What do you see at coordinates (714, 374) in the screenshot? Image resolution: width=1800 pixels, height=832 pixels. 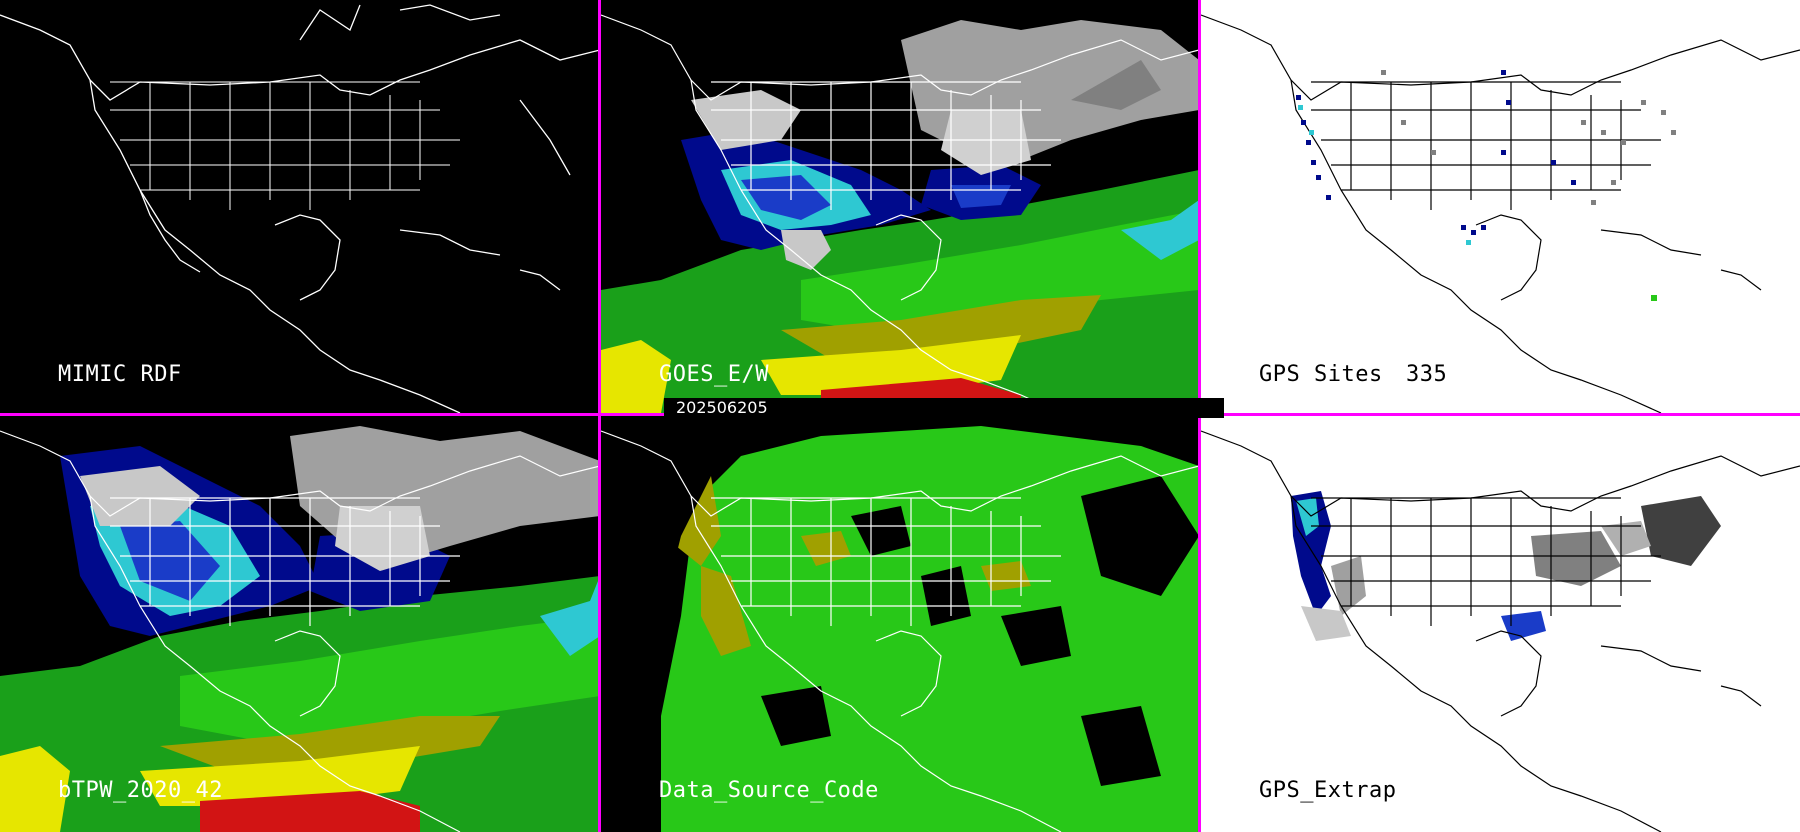 I see `panel-label: GOES_E/W` at bounding box center [714, 374].